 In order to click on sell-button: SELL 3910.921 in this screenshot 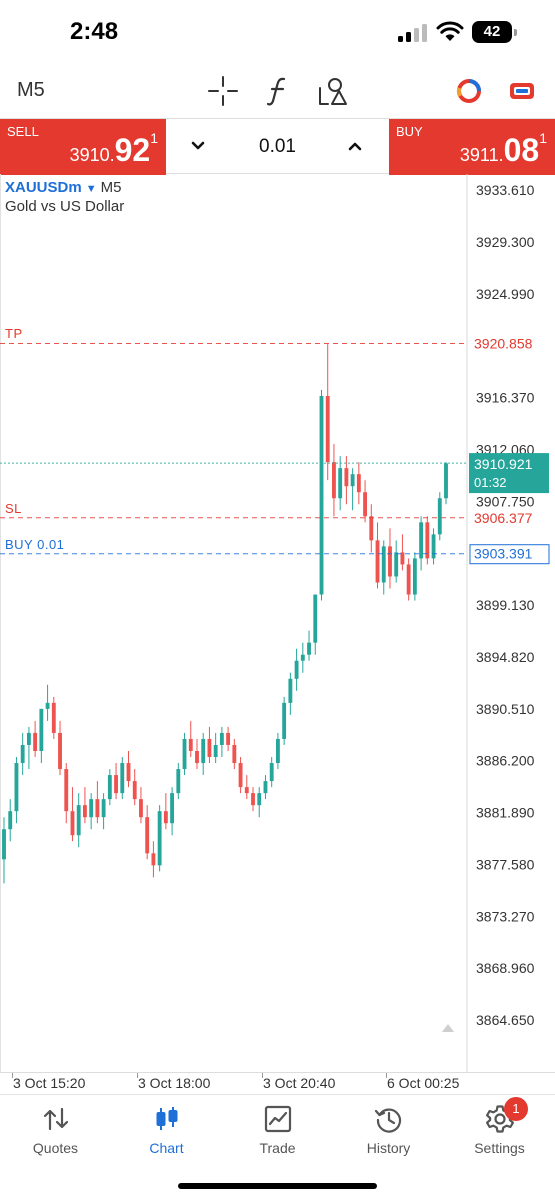, I will do `click(83, 147)`.